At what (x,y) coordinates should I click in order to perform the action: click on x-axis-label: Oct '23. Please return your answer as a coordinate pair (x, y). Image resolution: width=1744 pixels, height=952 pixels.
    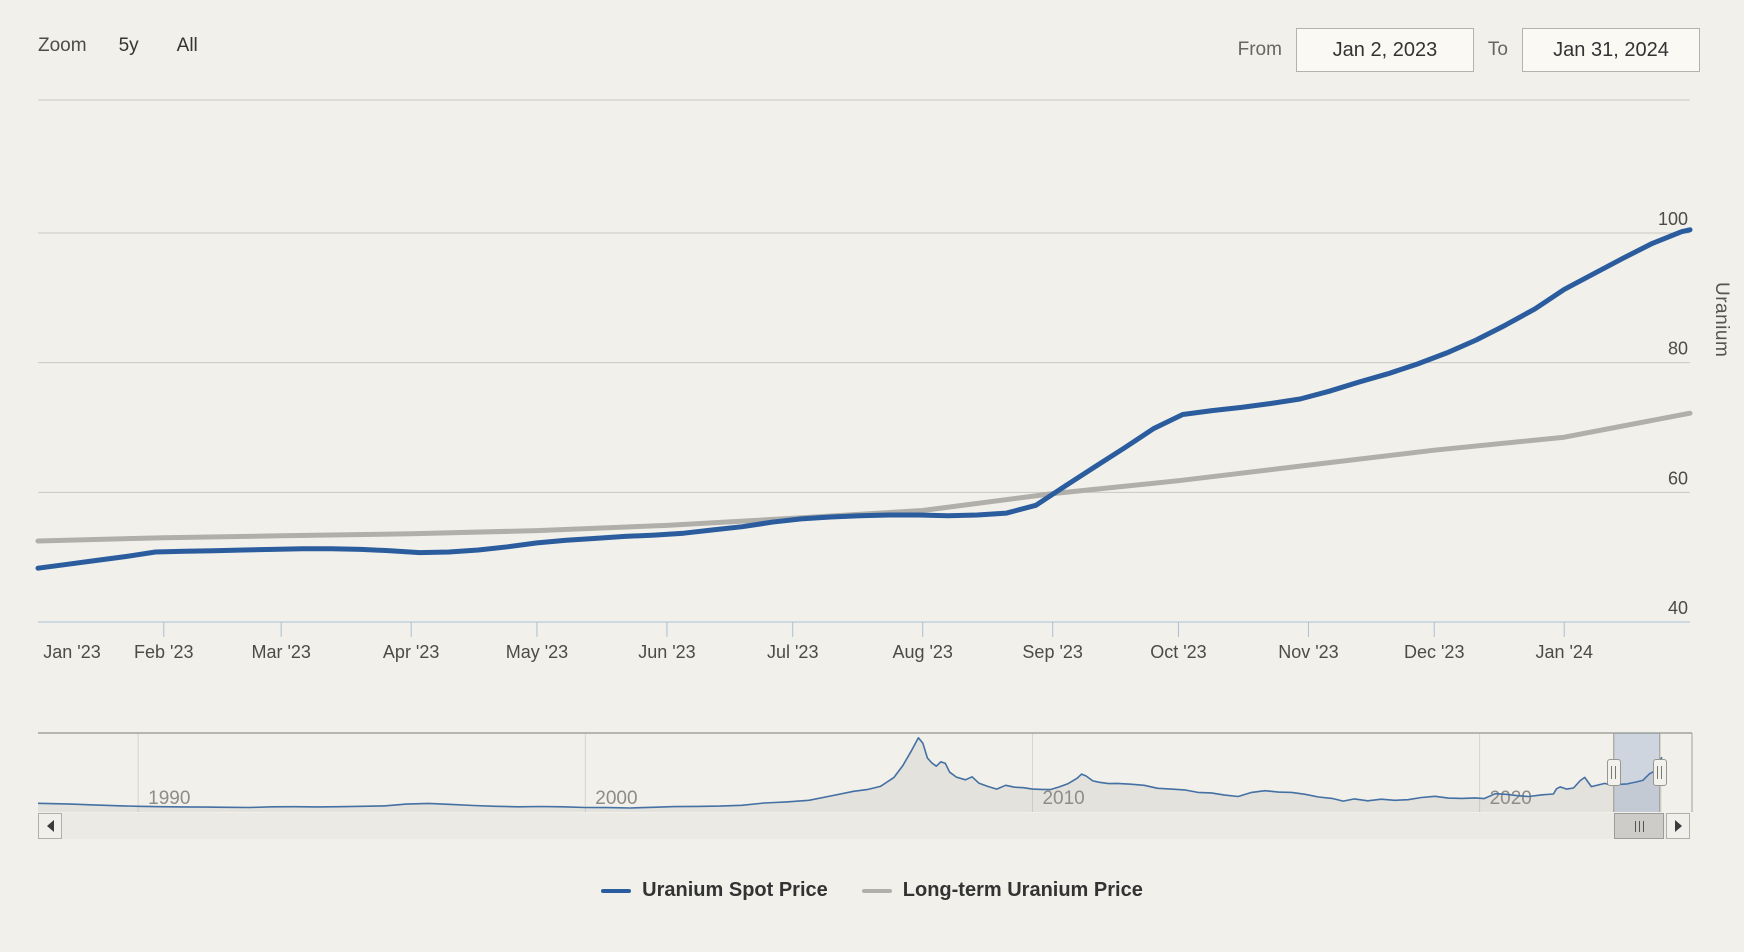
    Looking at the image, I should click on (1178, 652).